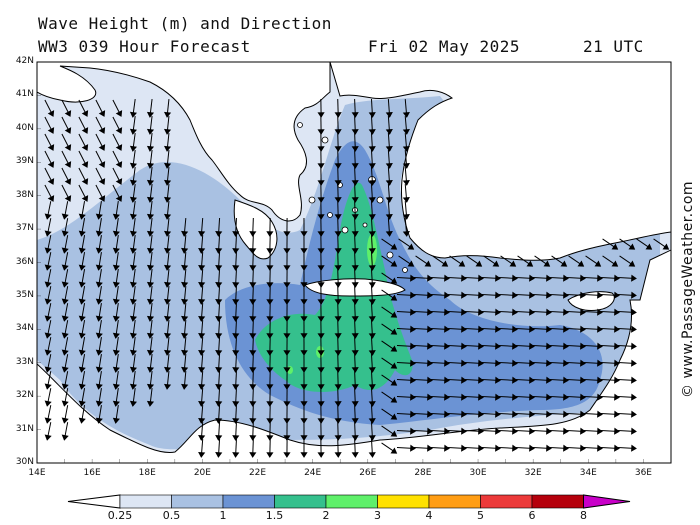  Describe the element at coordinates (326, 515) in the screenshot. I see `colorbar-label: 2` at that location.